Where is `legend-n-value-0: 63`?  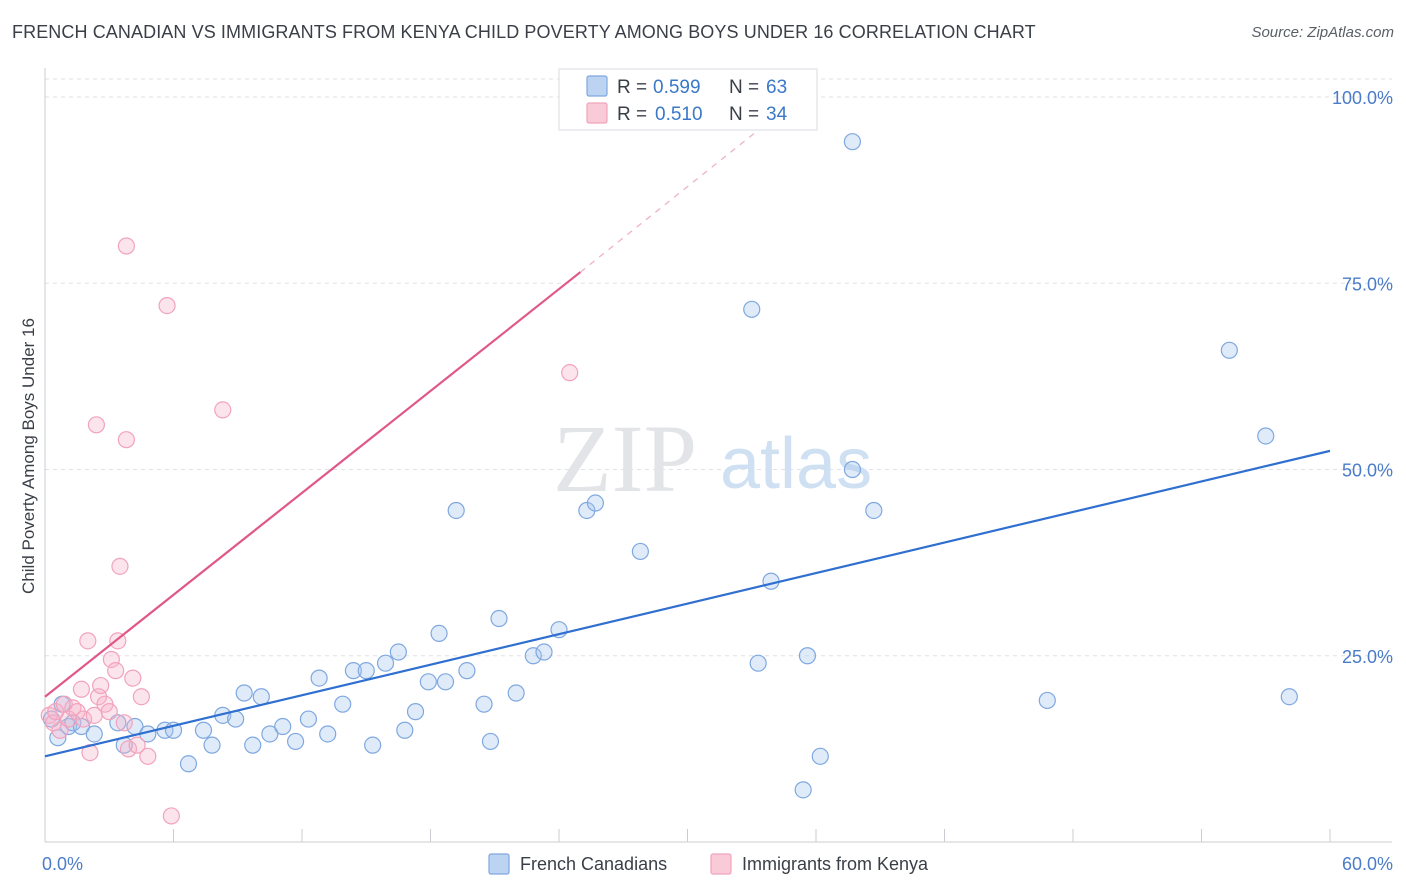
legend-n-value-0: 63 is located at coordinates (776, 87).